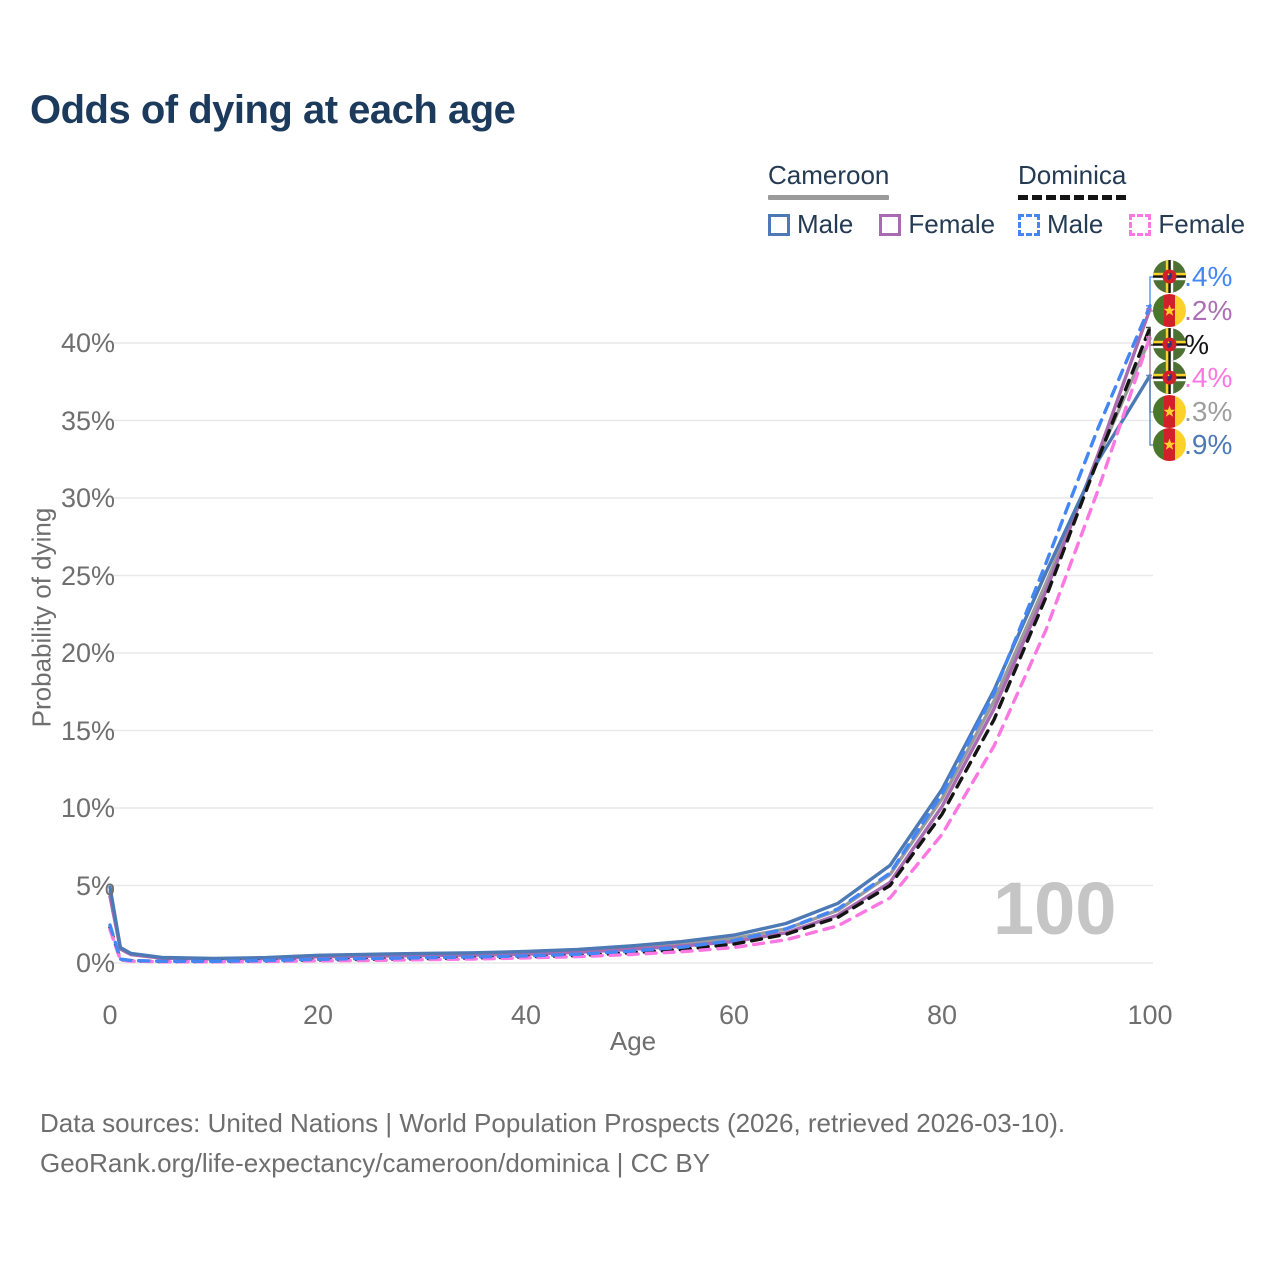 The height and width of the screenshot is (1280, 1280). What do you see at coordinates (87, 730) in the screenshot?
I see `y-tick-15%: 15%` at bounding box center [87, 730].